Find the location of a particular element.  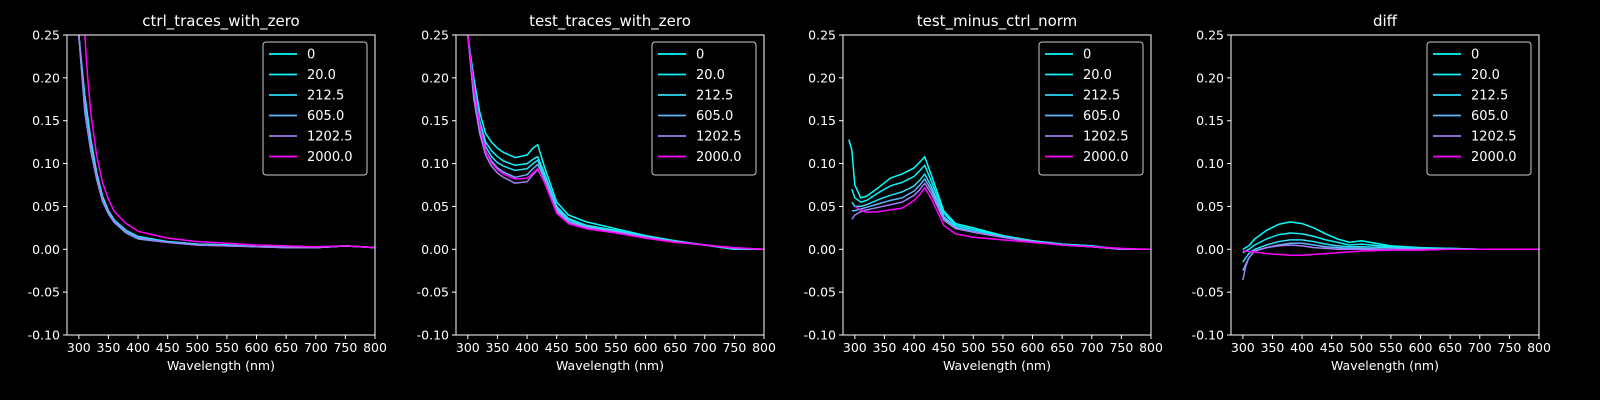

chart-title: ctrl_traces_with_zero is located at coordinates (220, 21).